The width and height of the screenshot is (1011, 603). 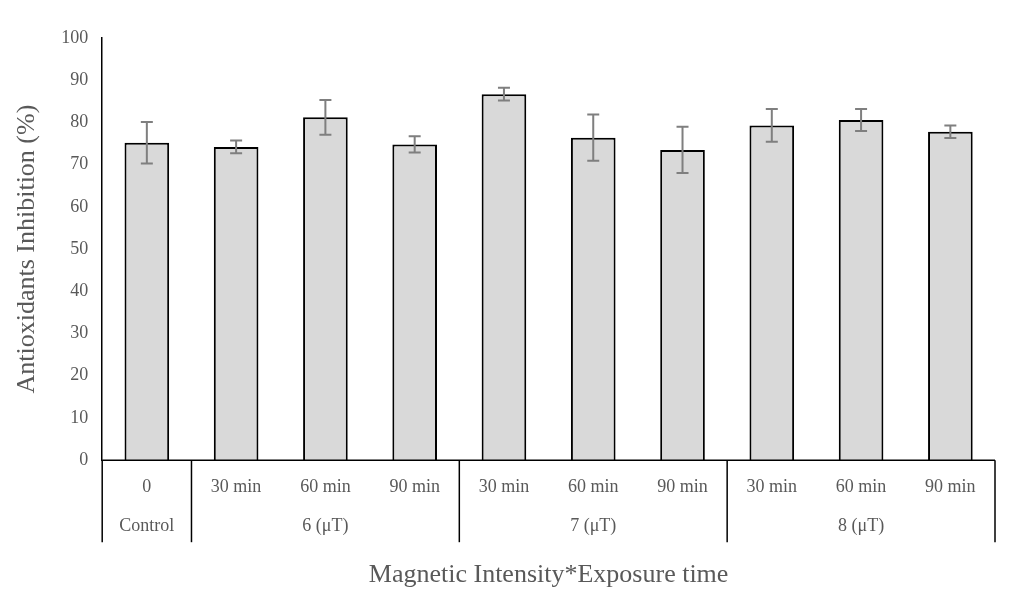 I want to click on text: 7 (μT), so click(x=593, y=525).